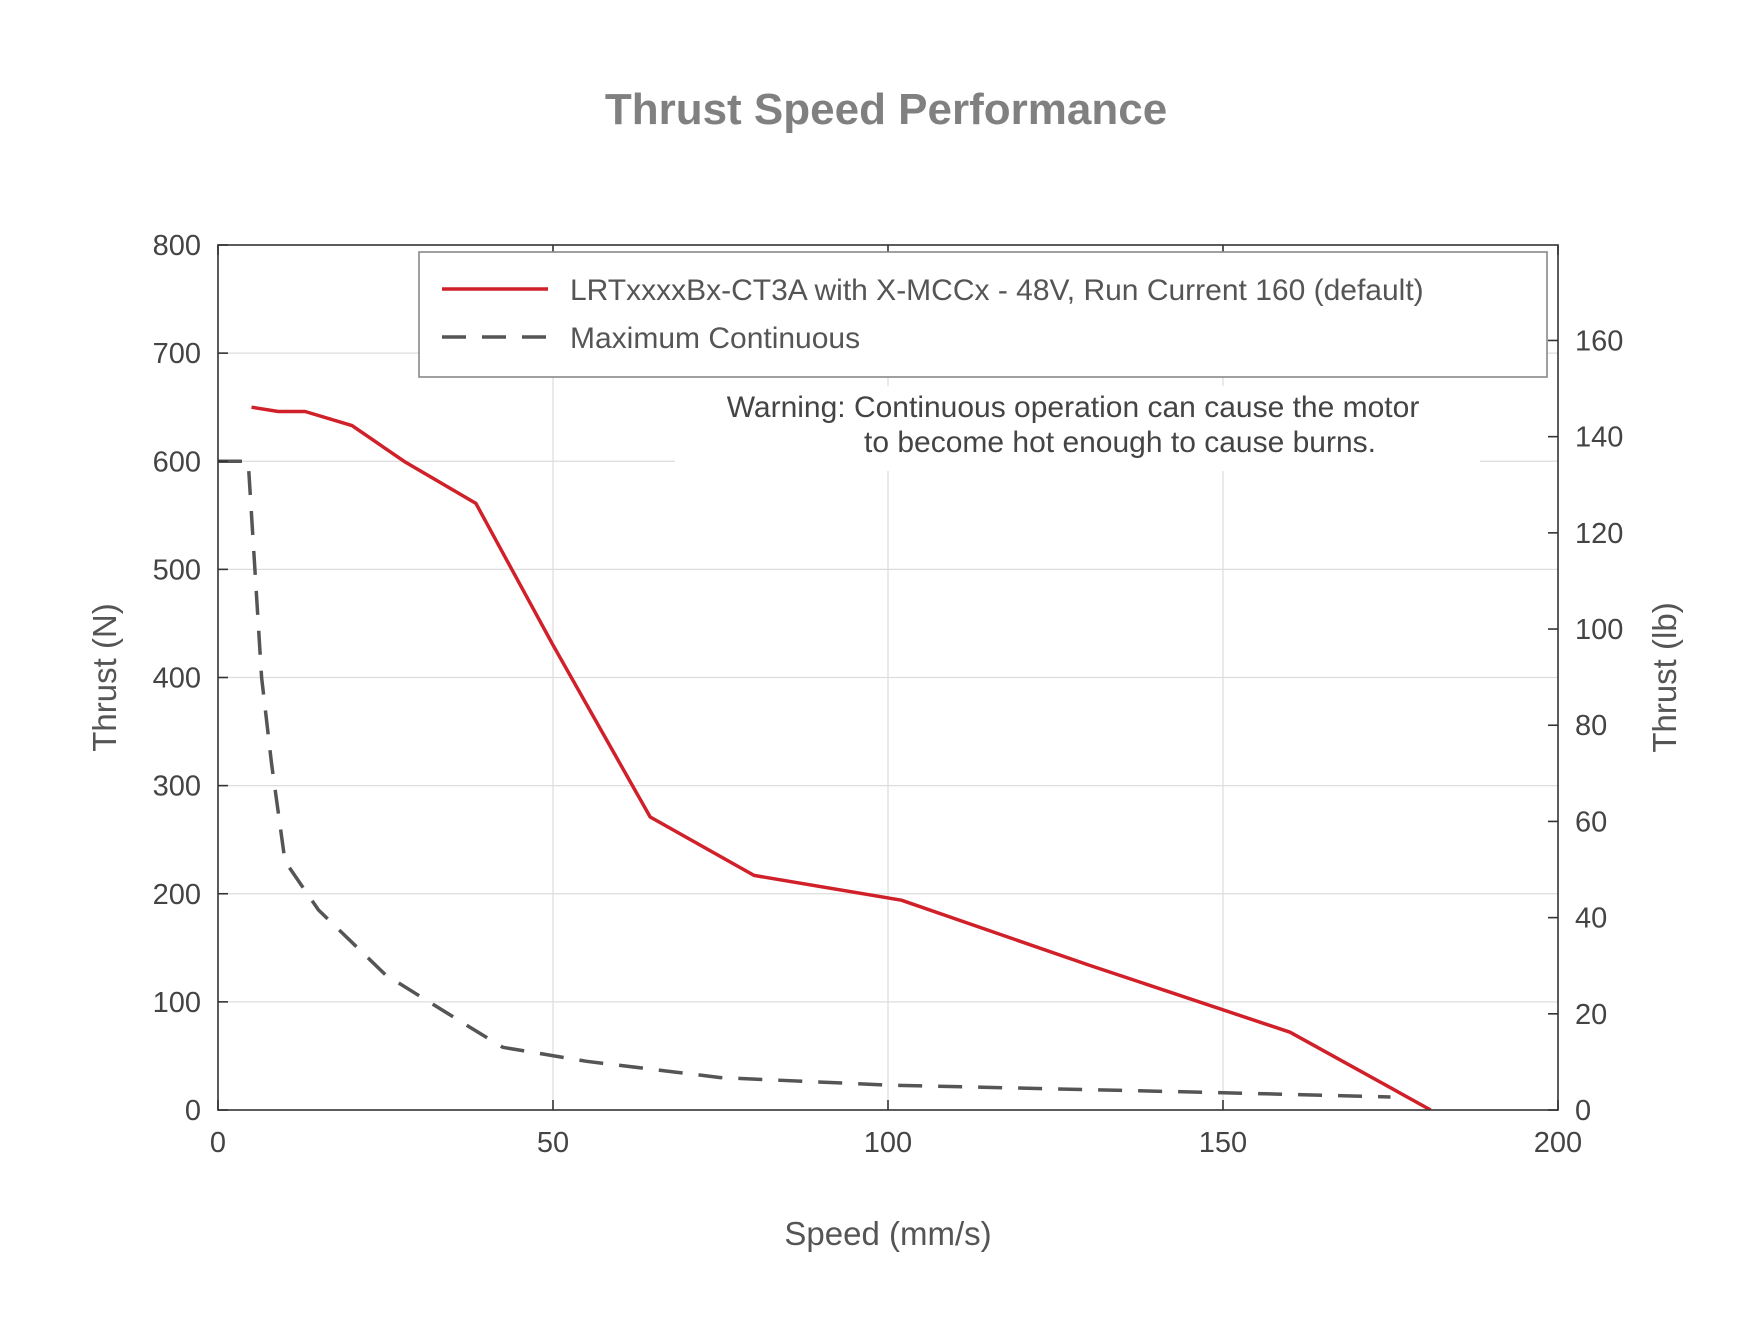 This screenshot has width=1762, height=1334. Describe the element at coordinates (177, 354) in the screenshot. I see `y-tick-label-7: 700` at that location.